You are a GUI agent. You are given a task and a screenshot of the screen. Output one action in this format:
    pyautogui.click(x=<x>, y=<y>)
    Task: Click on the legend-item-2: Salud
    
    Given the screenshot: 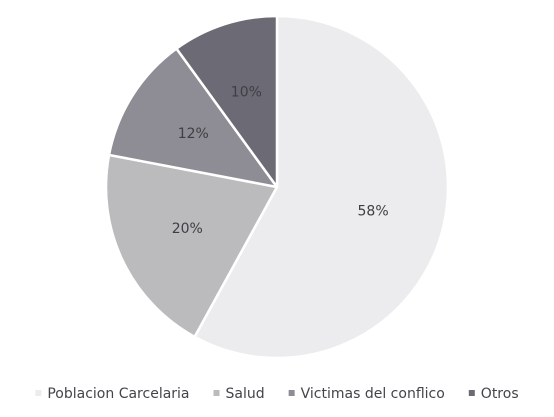 What is the action you would take?
    pyautogui.click(x=239, y=394)
    